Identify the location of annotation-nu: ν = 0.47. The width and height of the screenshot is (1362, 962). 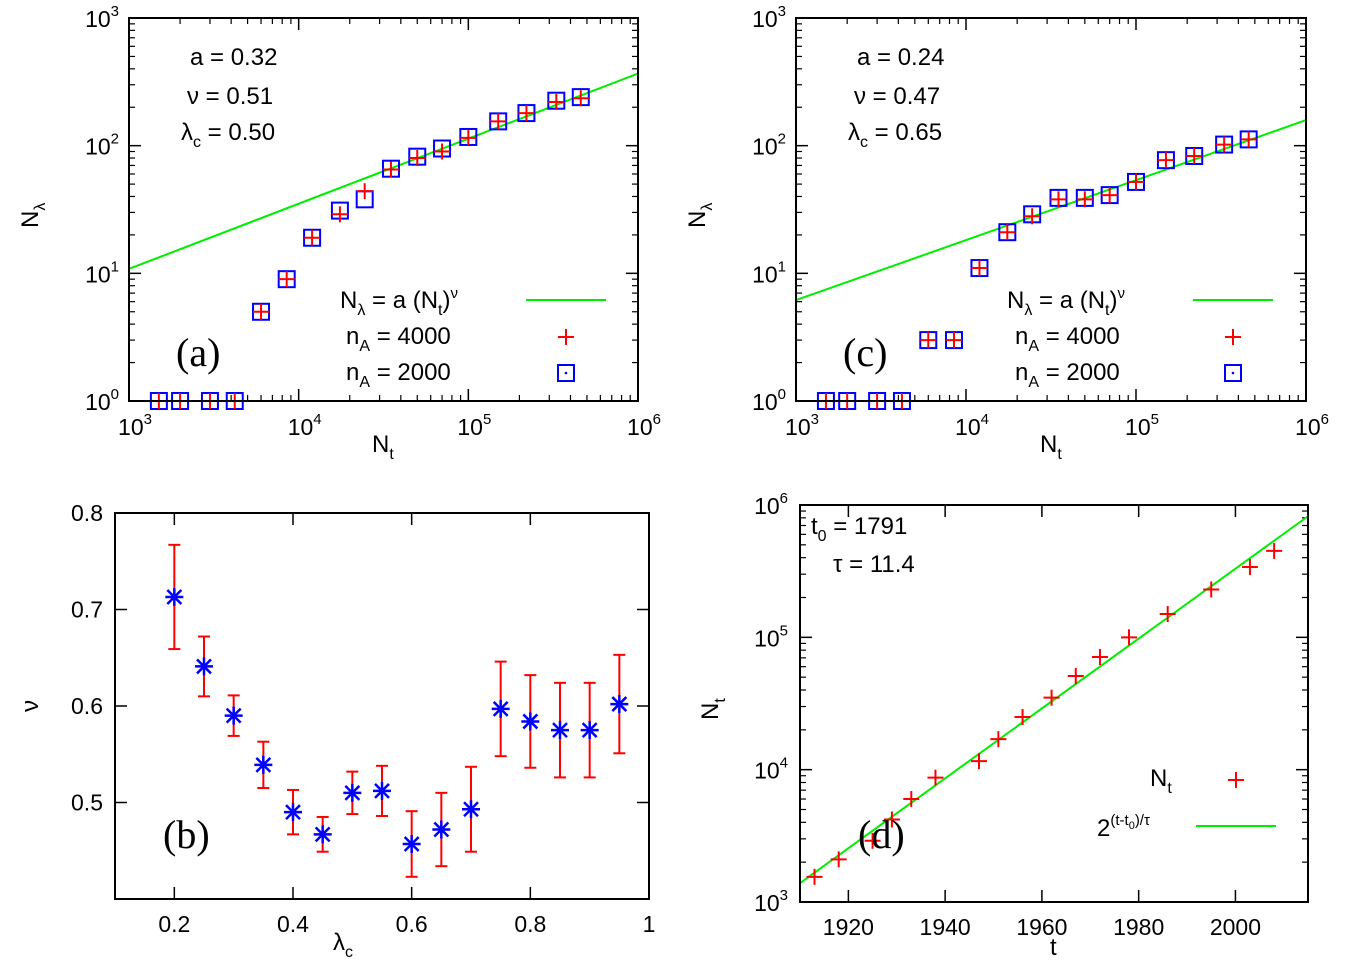
(897, 96).